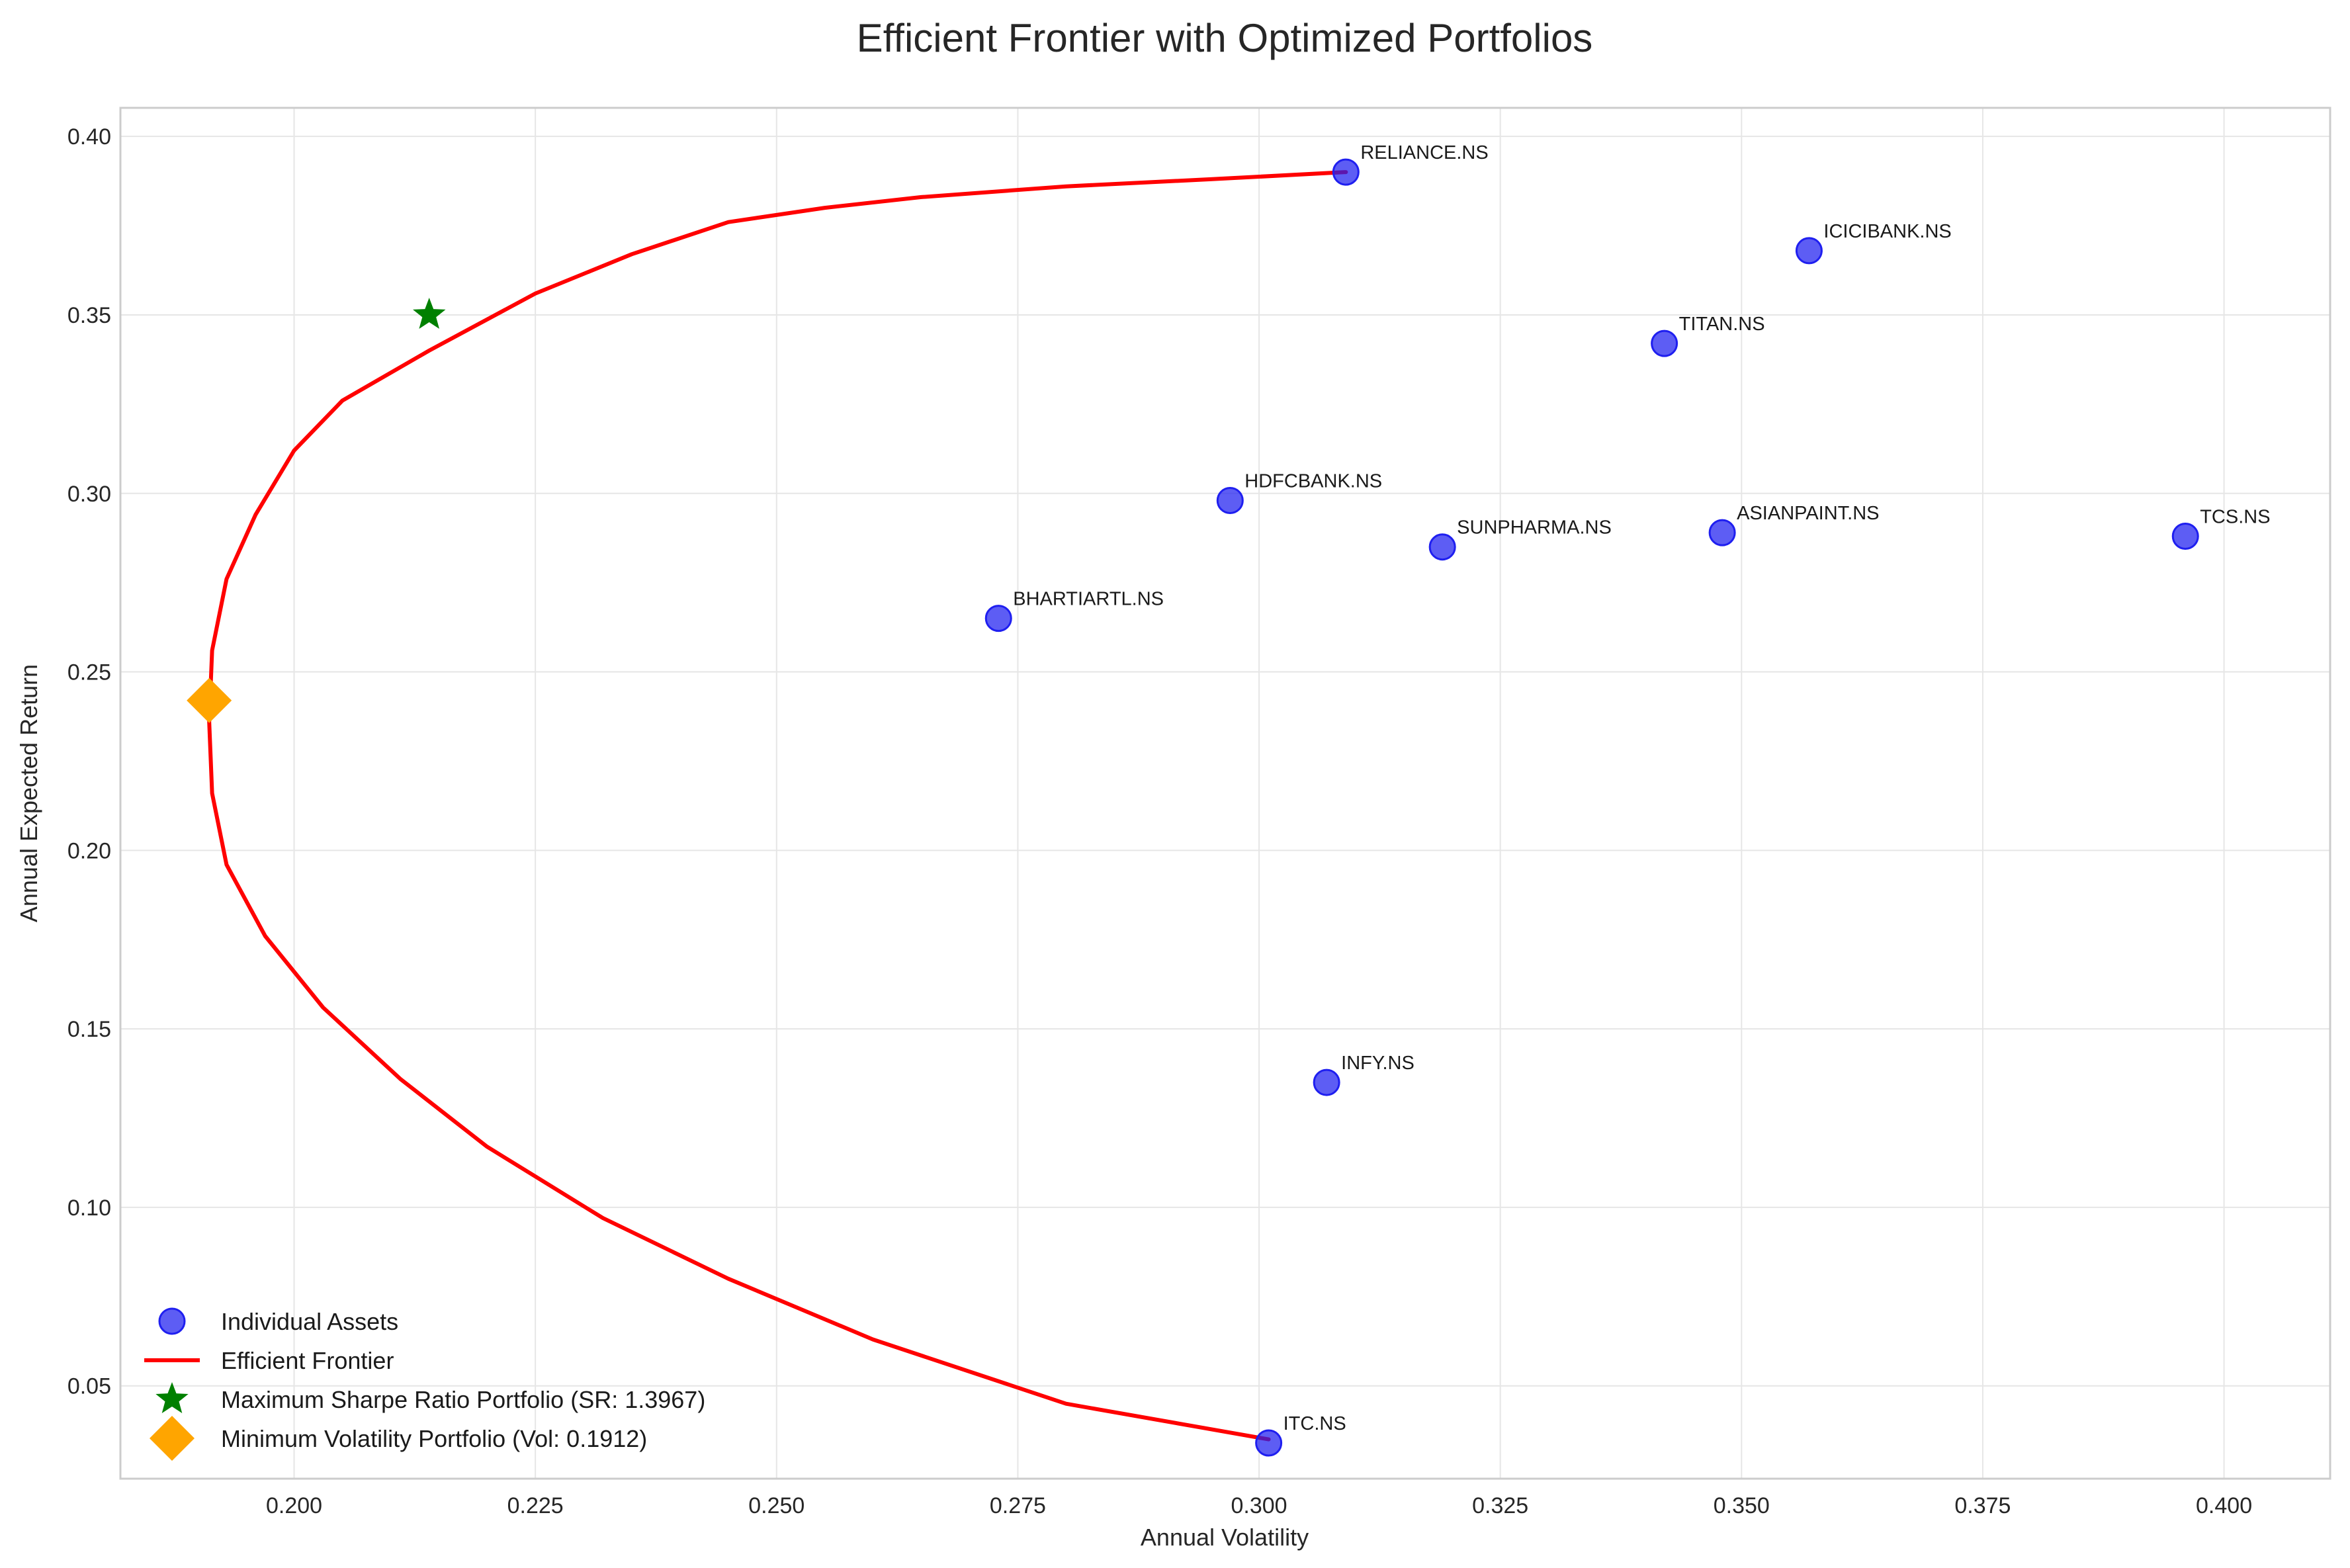 This screenshot has width=2350, height=1568. I want to click on legend-label: Efficient Frontier, so click(307, 1361).